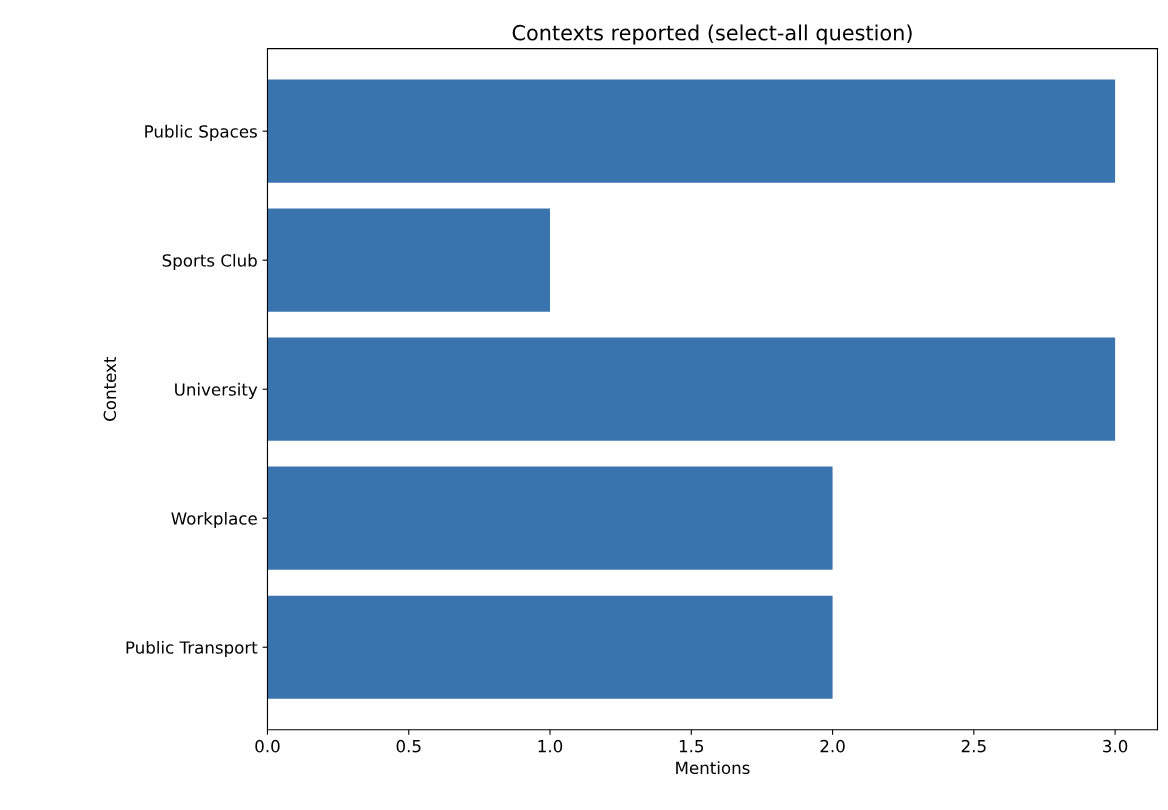 The width and height of the screenshot is (1168, 810). Describe the element at coordinates (408, 746) in the screenshot. I see `x-tick-label: 0.5` at that location.